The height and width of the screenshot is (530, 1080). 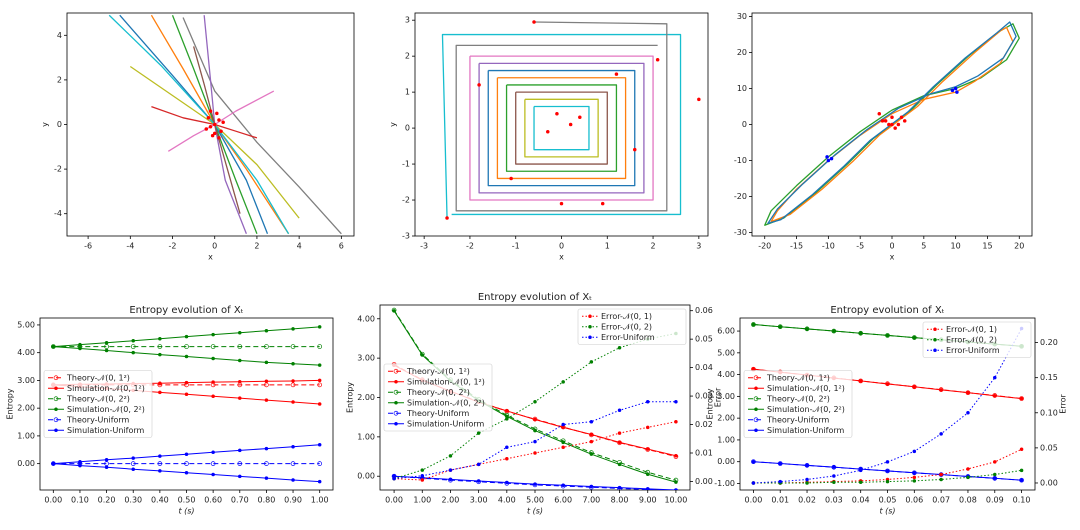 What do you see at coordinates (698, 246) in the screenshot?
I see `x-tick-label: 3` at bounding box center [698, 246].